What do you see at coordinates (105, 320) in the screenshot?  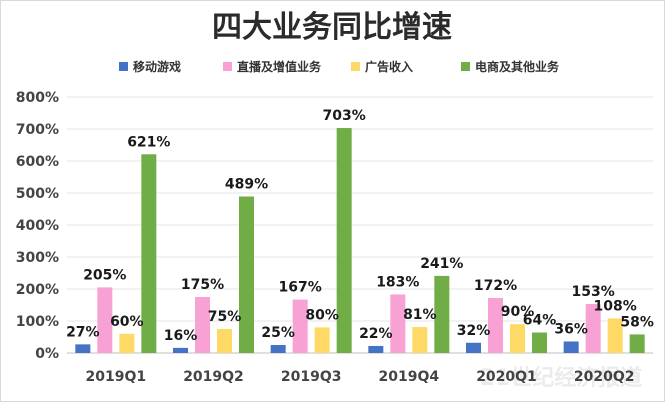 I see `bar-2-2019Q1` at bounding box center [105, 320].